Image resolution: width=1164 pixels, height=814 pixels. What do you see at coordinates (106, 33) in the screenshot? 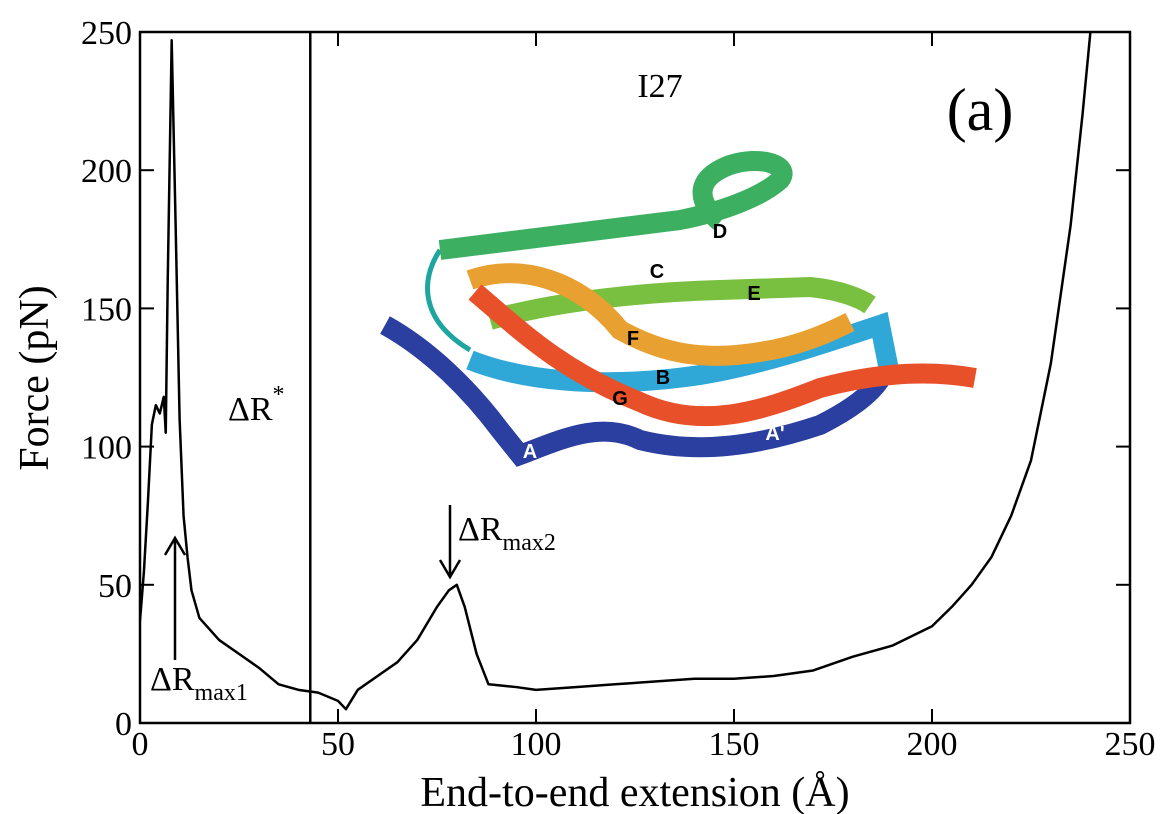
I see `y-tick-label: 250` at bounding box center [106, 33].